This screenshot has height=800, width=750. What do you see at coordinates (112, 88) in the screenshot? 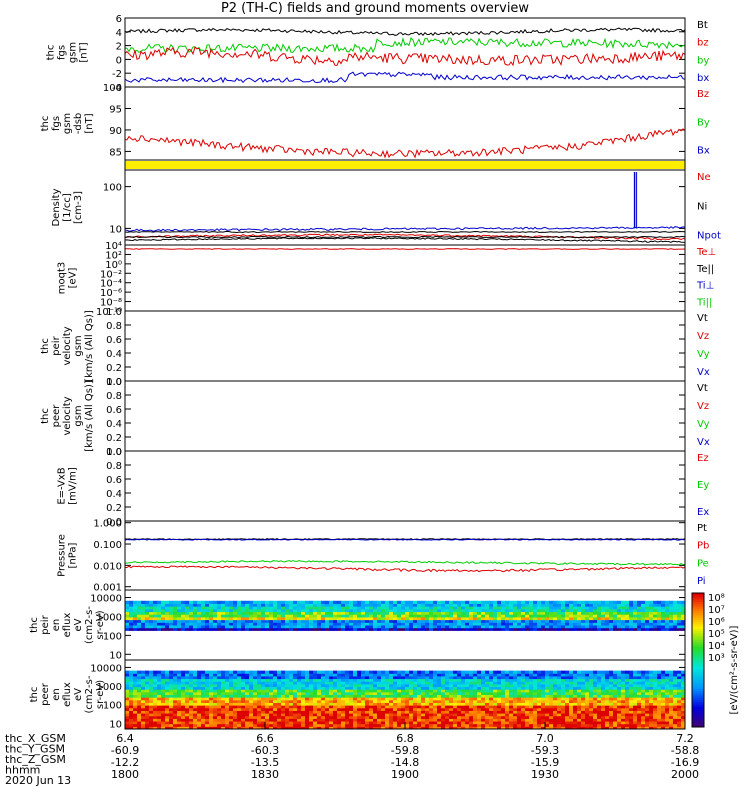
I see `ytick-label-1-0: 100` at bounding box center [112, 88].